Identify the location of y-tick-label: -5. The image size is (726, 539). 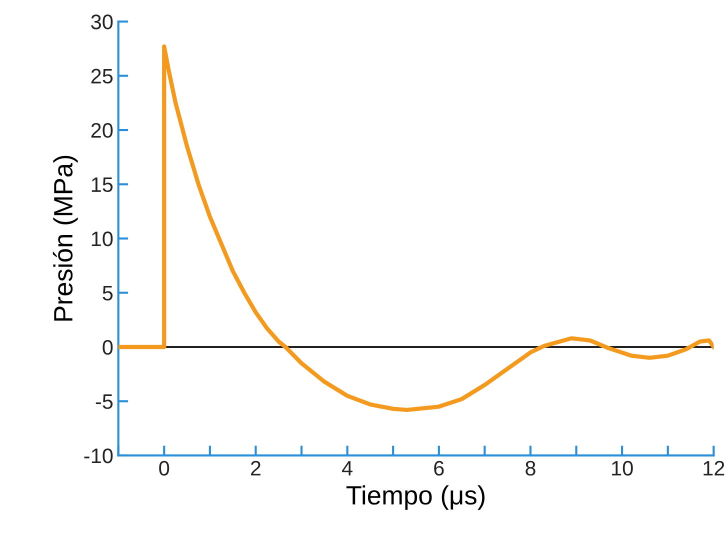
(104, 401).